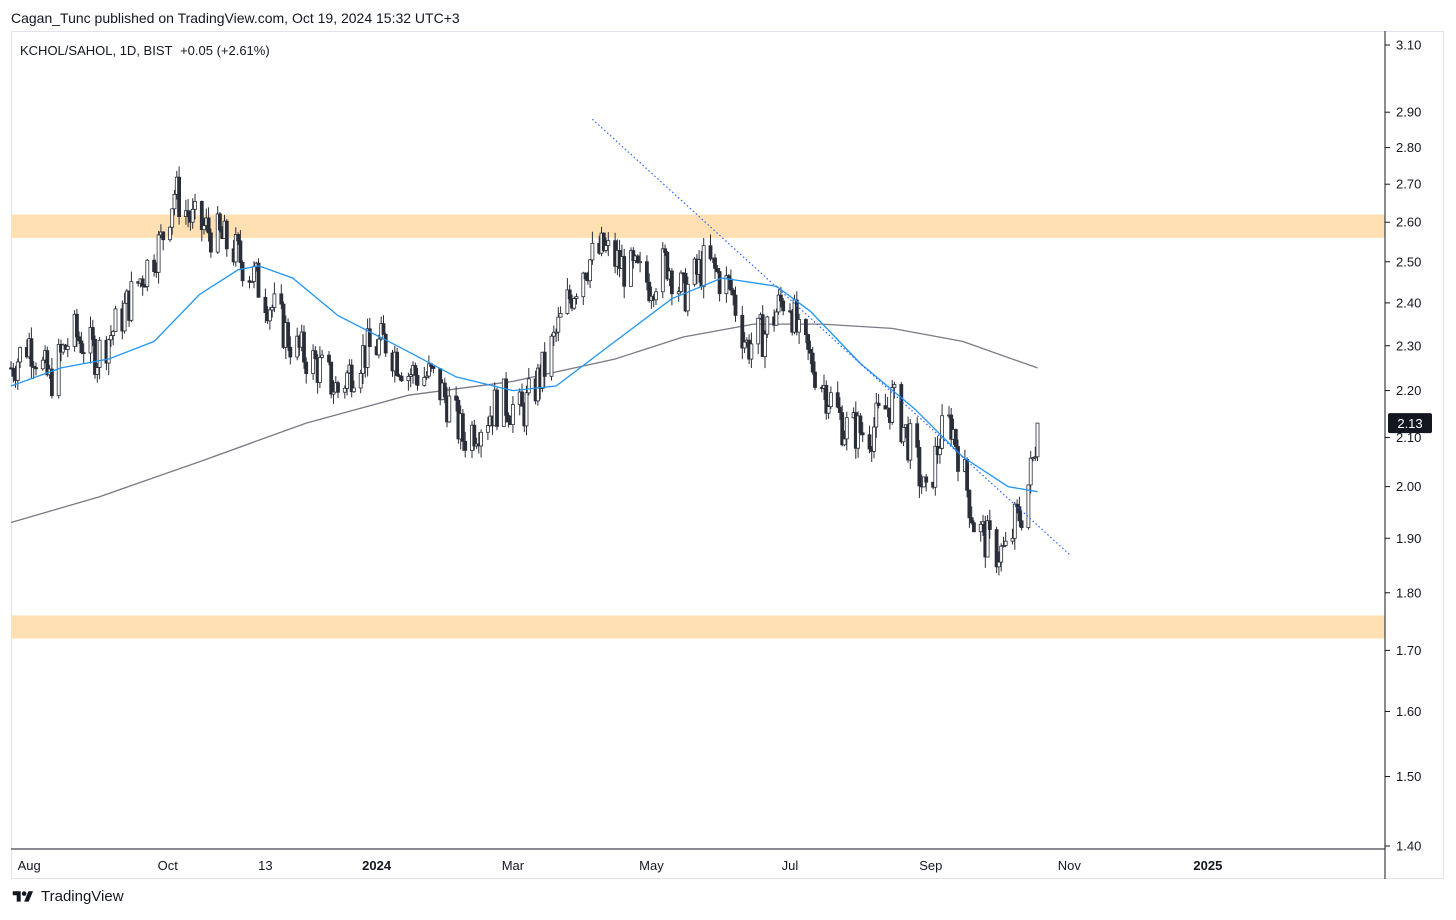 This screenshot has height=920, width=1456. I want to click on price-tick-label: 2.70, so click(1408, 184).